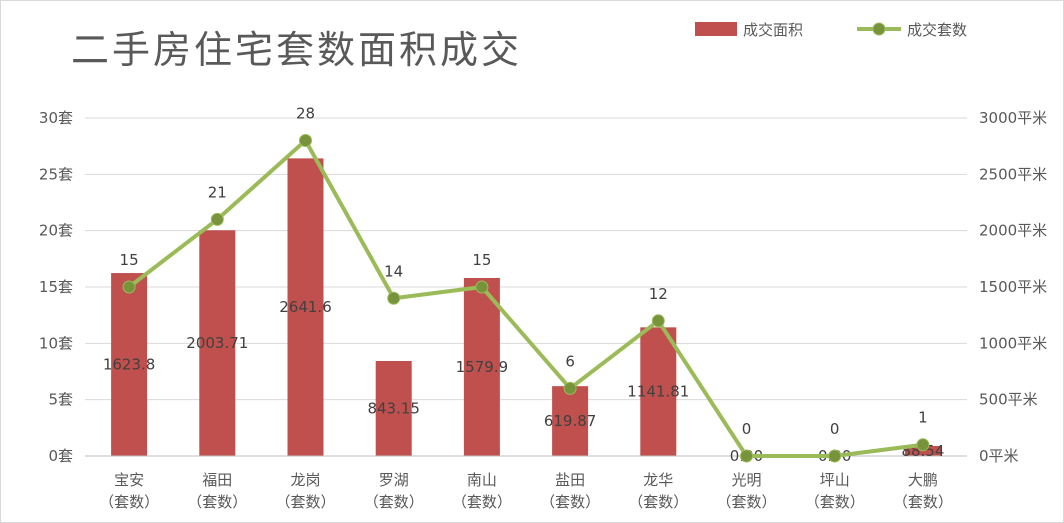 The image size is (1064, 523). What do you see at coordinates (129, 480) in the screenshot?
I see `x-axis-category-label: 宝安` at bounding box center [129, 480].